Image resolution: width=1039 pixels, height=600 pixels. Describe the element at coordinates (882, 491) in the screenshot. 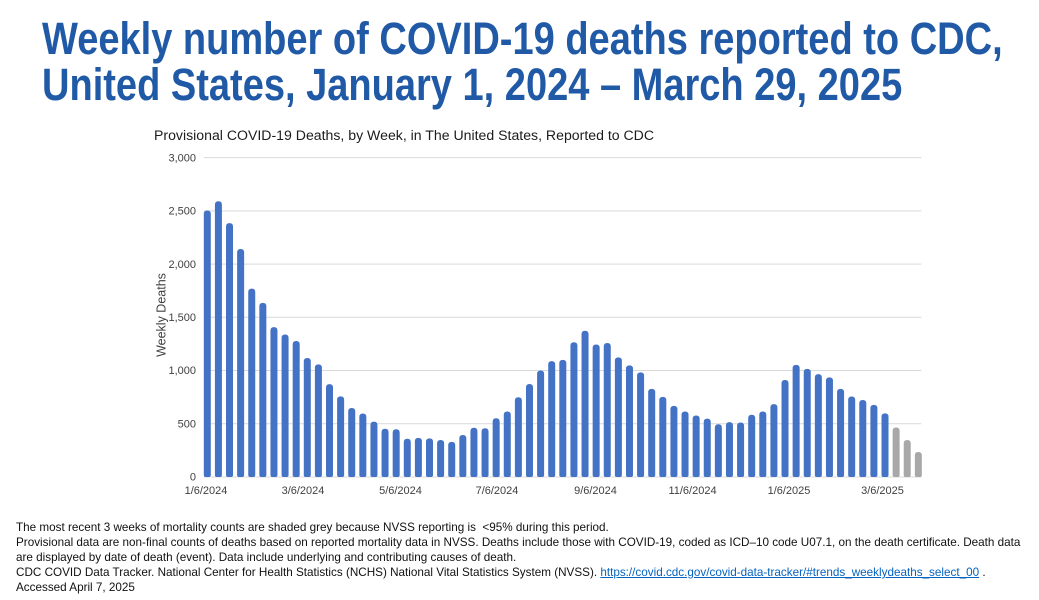

I see `svg-text: 3/6/2025` at that location.